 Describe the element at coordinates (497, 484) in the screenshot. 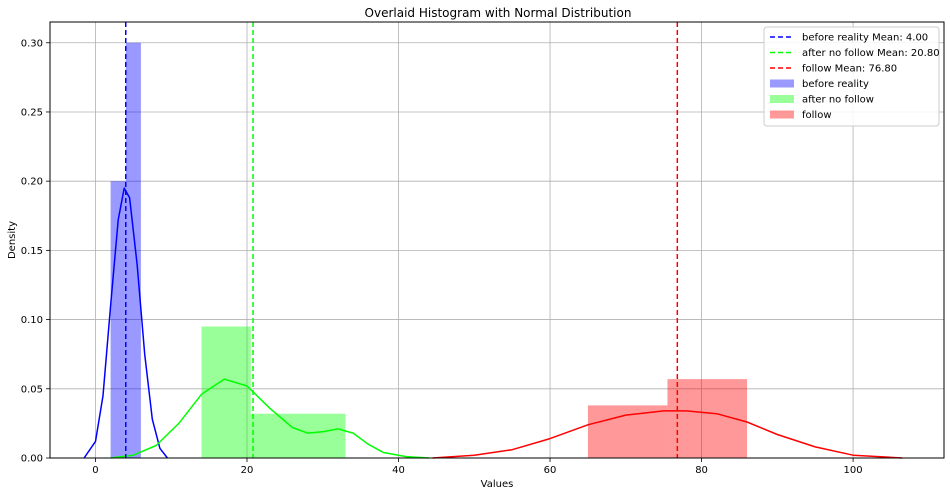

I see `x-axis-label: Values` at that location.